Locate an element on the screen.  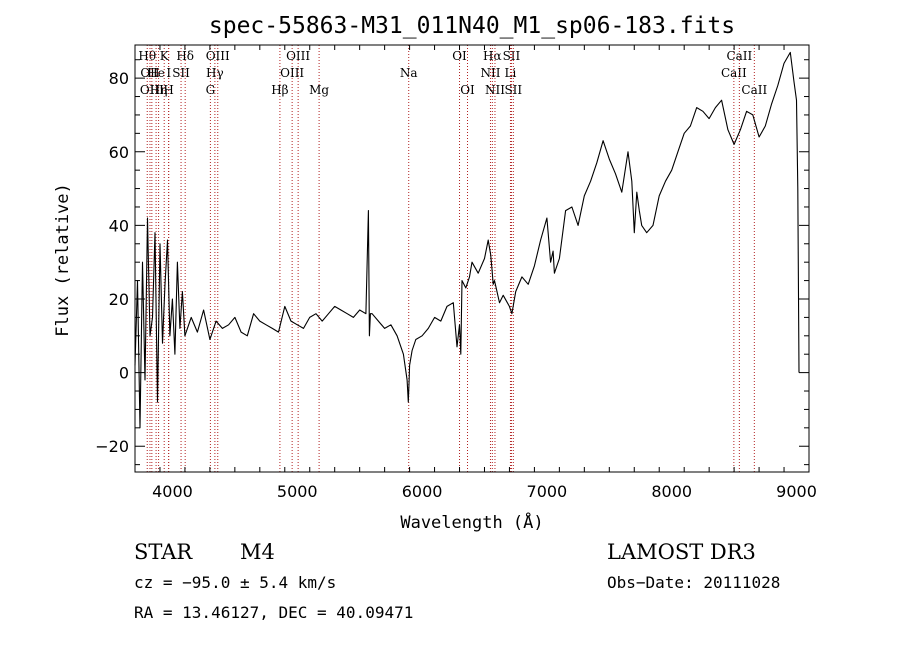
line-marker-label: Hβ is located at coordinates (279, 90).